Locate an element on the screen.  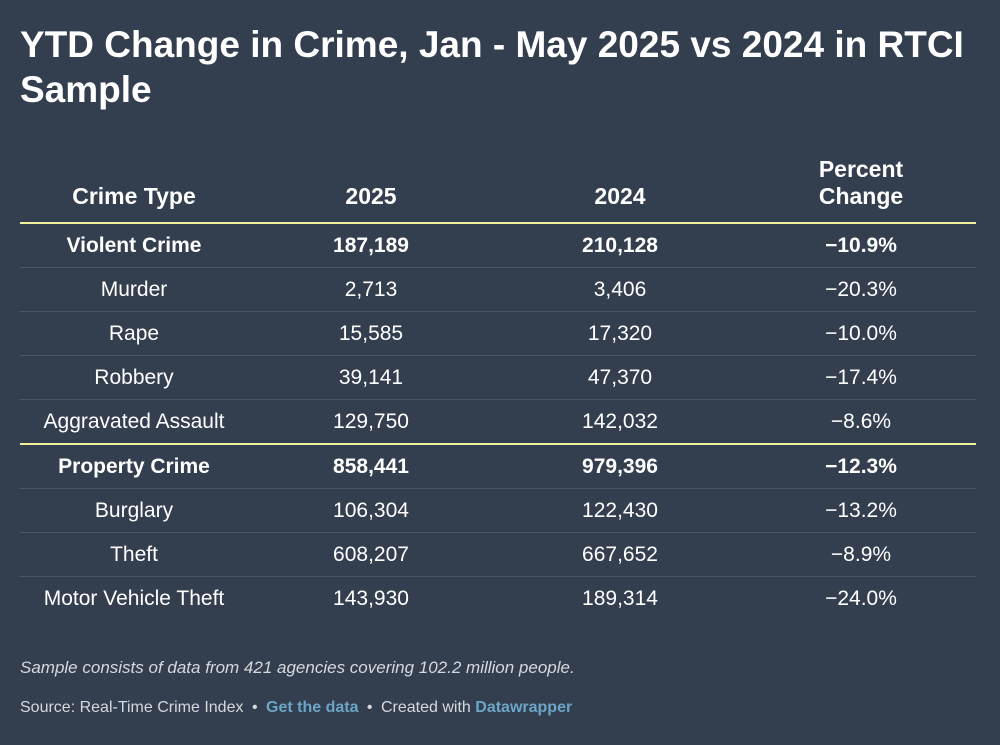
table-row-theft: Theft 608,207 667,652 −8.9% is located at coordinates (498, 554).